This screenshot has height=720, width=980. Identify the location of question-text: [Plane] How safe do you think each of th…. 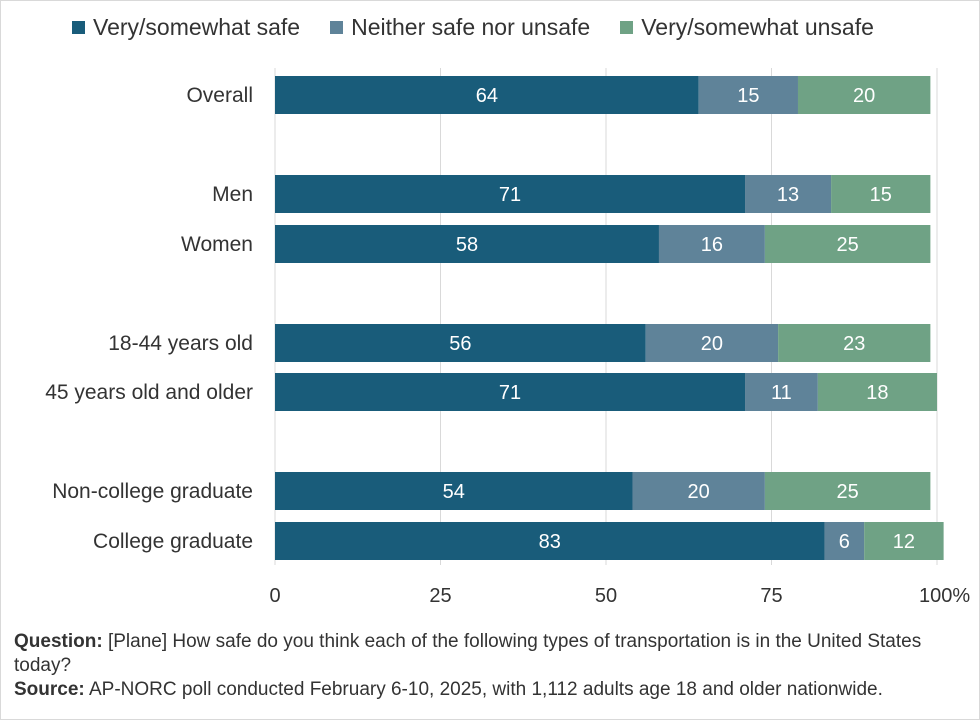
(468, 653).